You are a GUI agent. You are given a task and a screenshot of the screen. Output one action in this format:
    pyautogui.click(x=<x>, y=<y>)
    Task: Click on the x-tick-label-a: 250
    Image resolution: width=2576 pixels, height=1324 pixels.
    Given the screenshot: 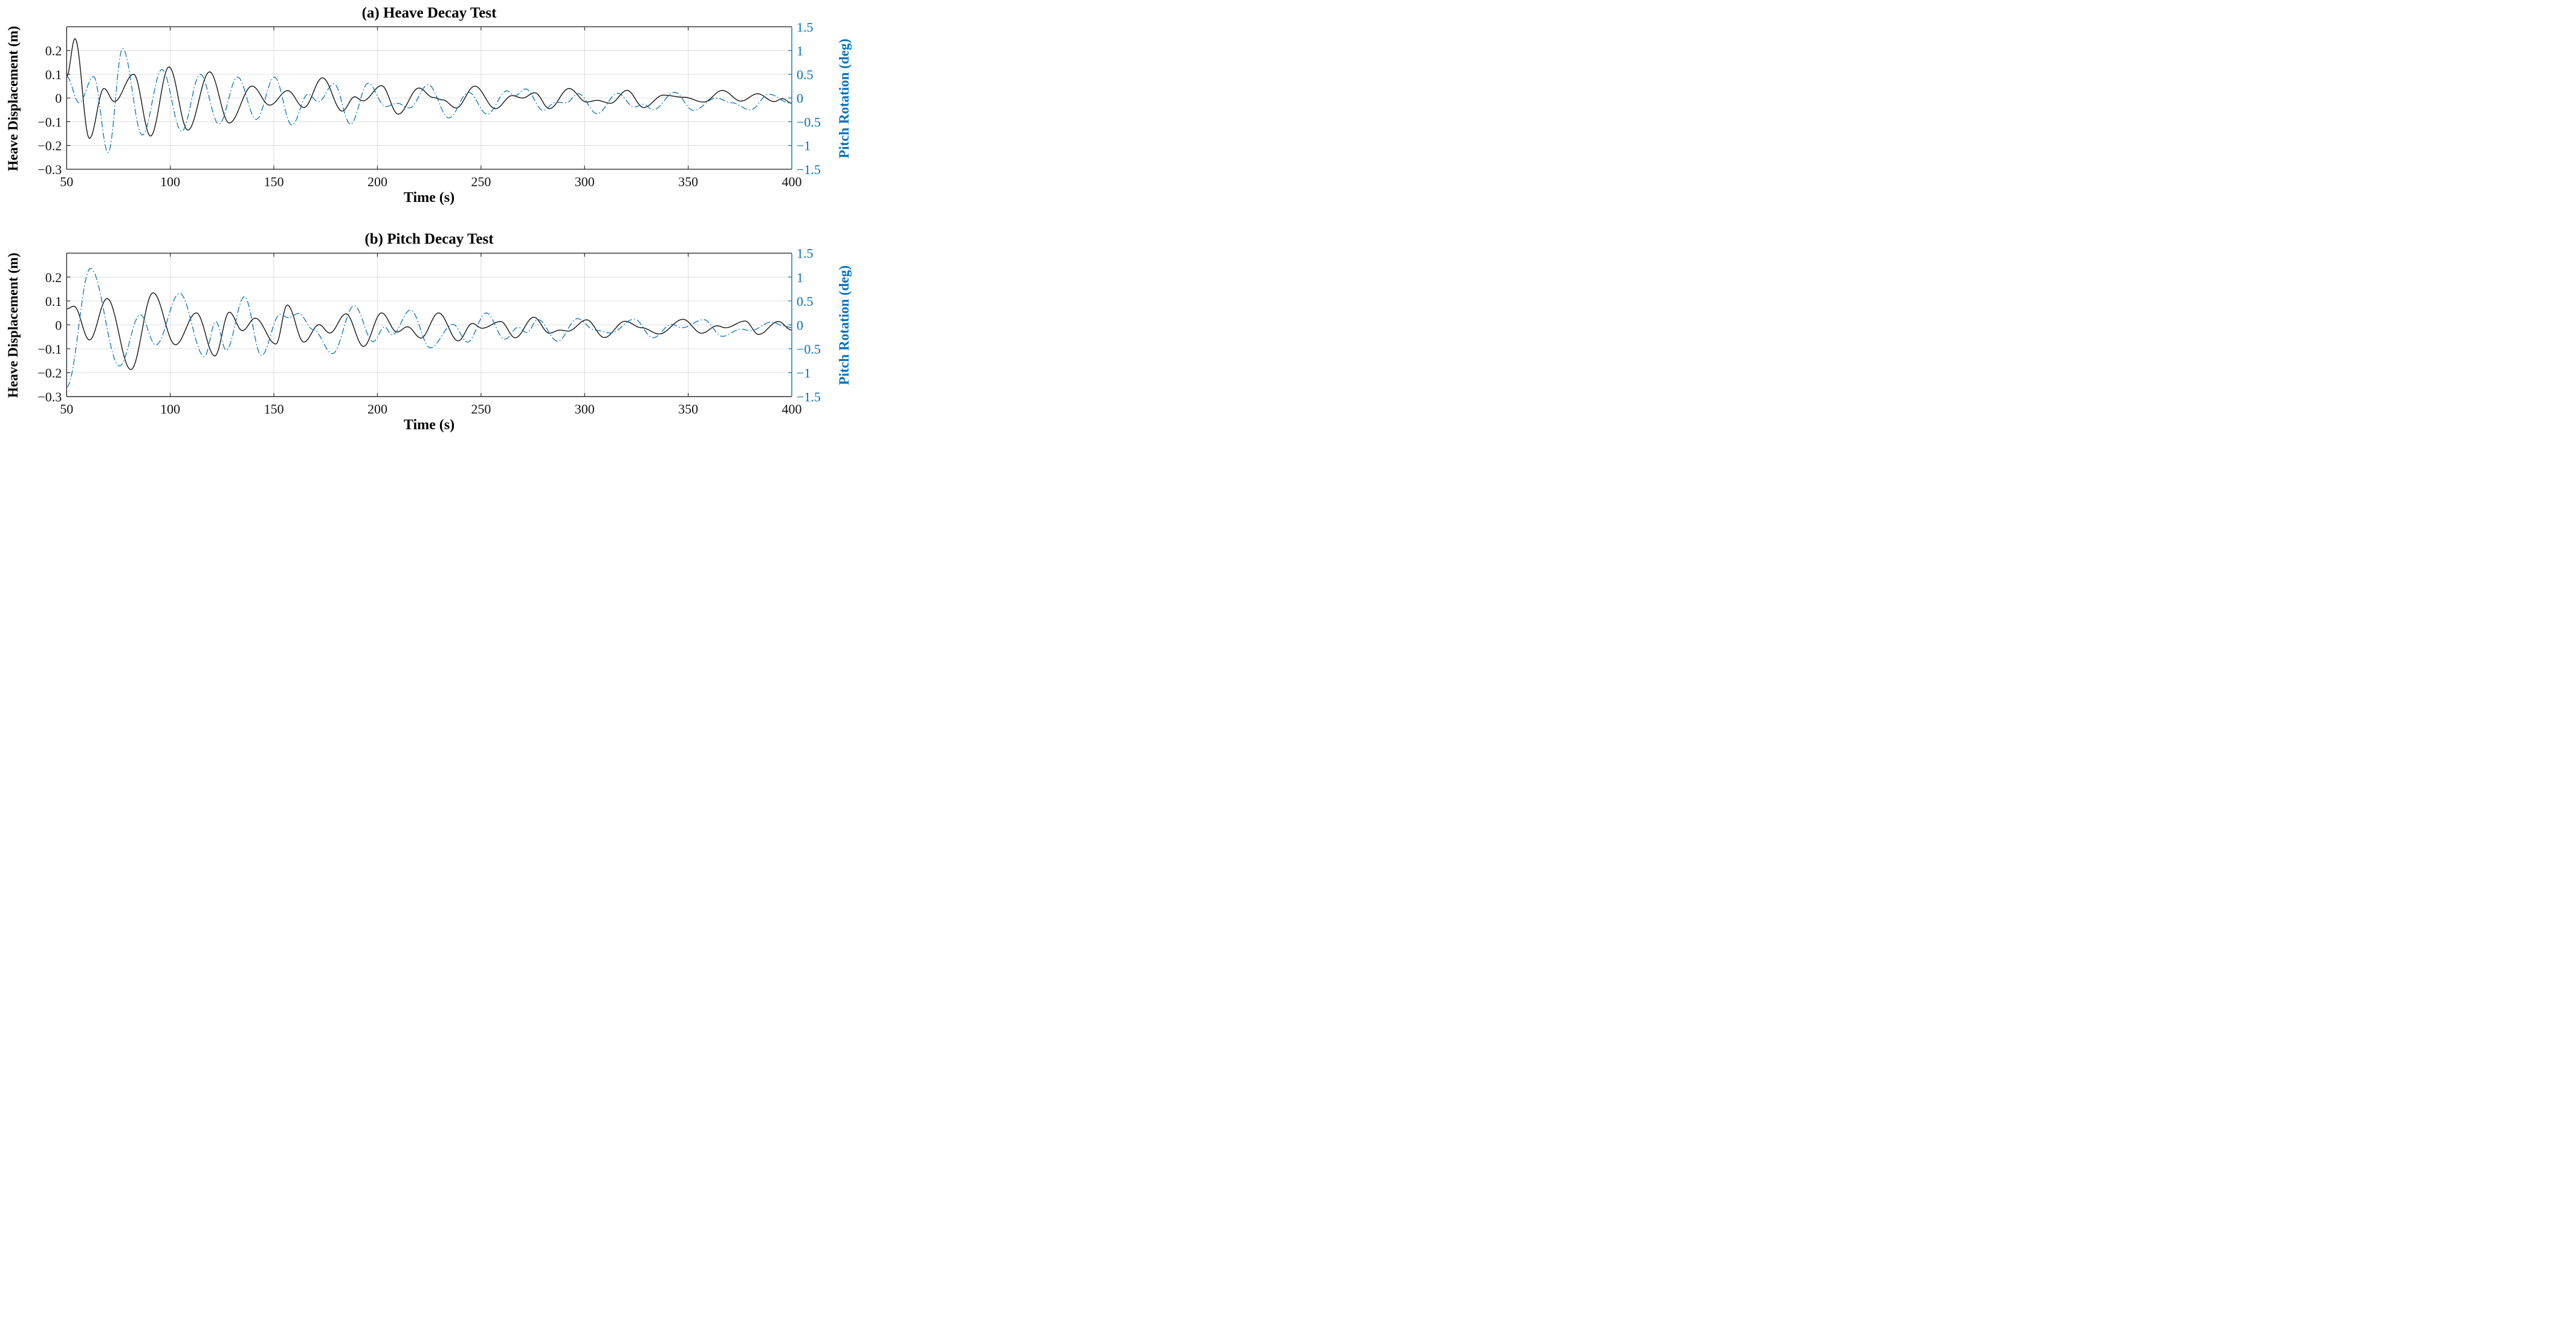 What is the action you would take?
    pyautogui.click(x=481, y=182)
    